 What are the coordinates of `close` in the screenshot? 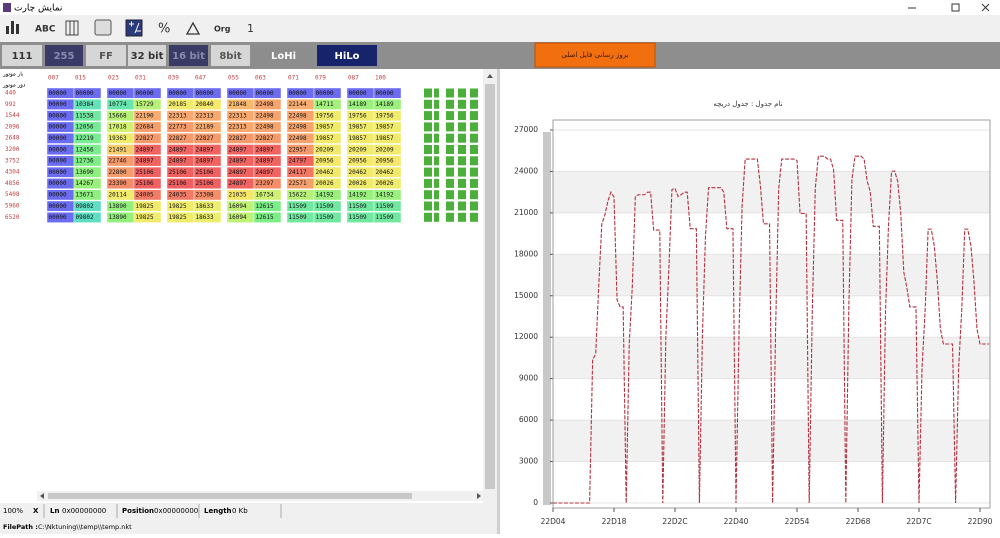 It's located at (985, 7).